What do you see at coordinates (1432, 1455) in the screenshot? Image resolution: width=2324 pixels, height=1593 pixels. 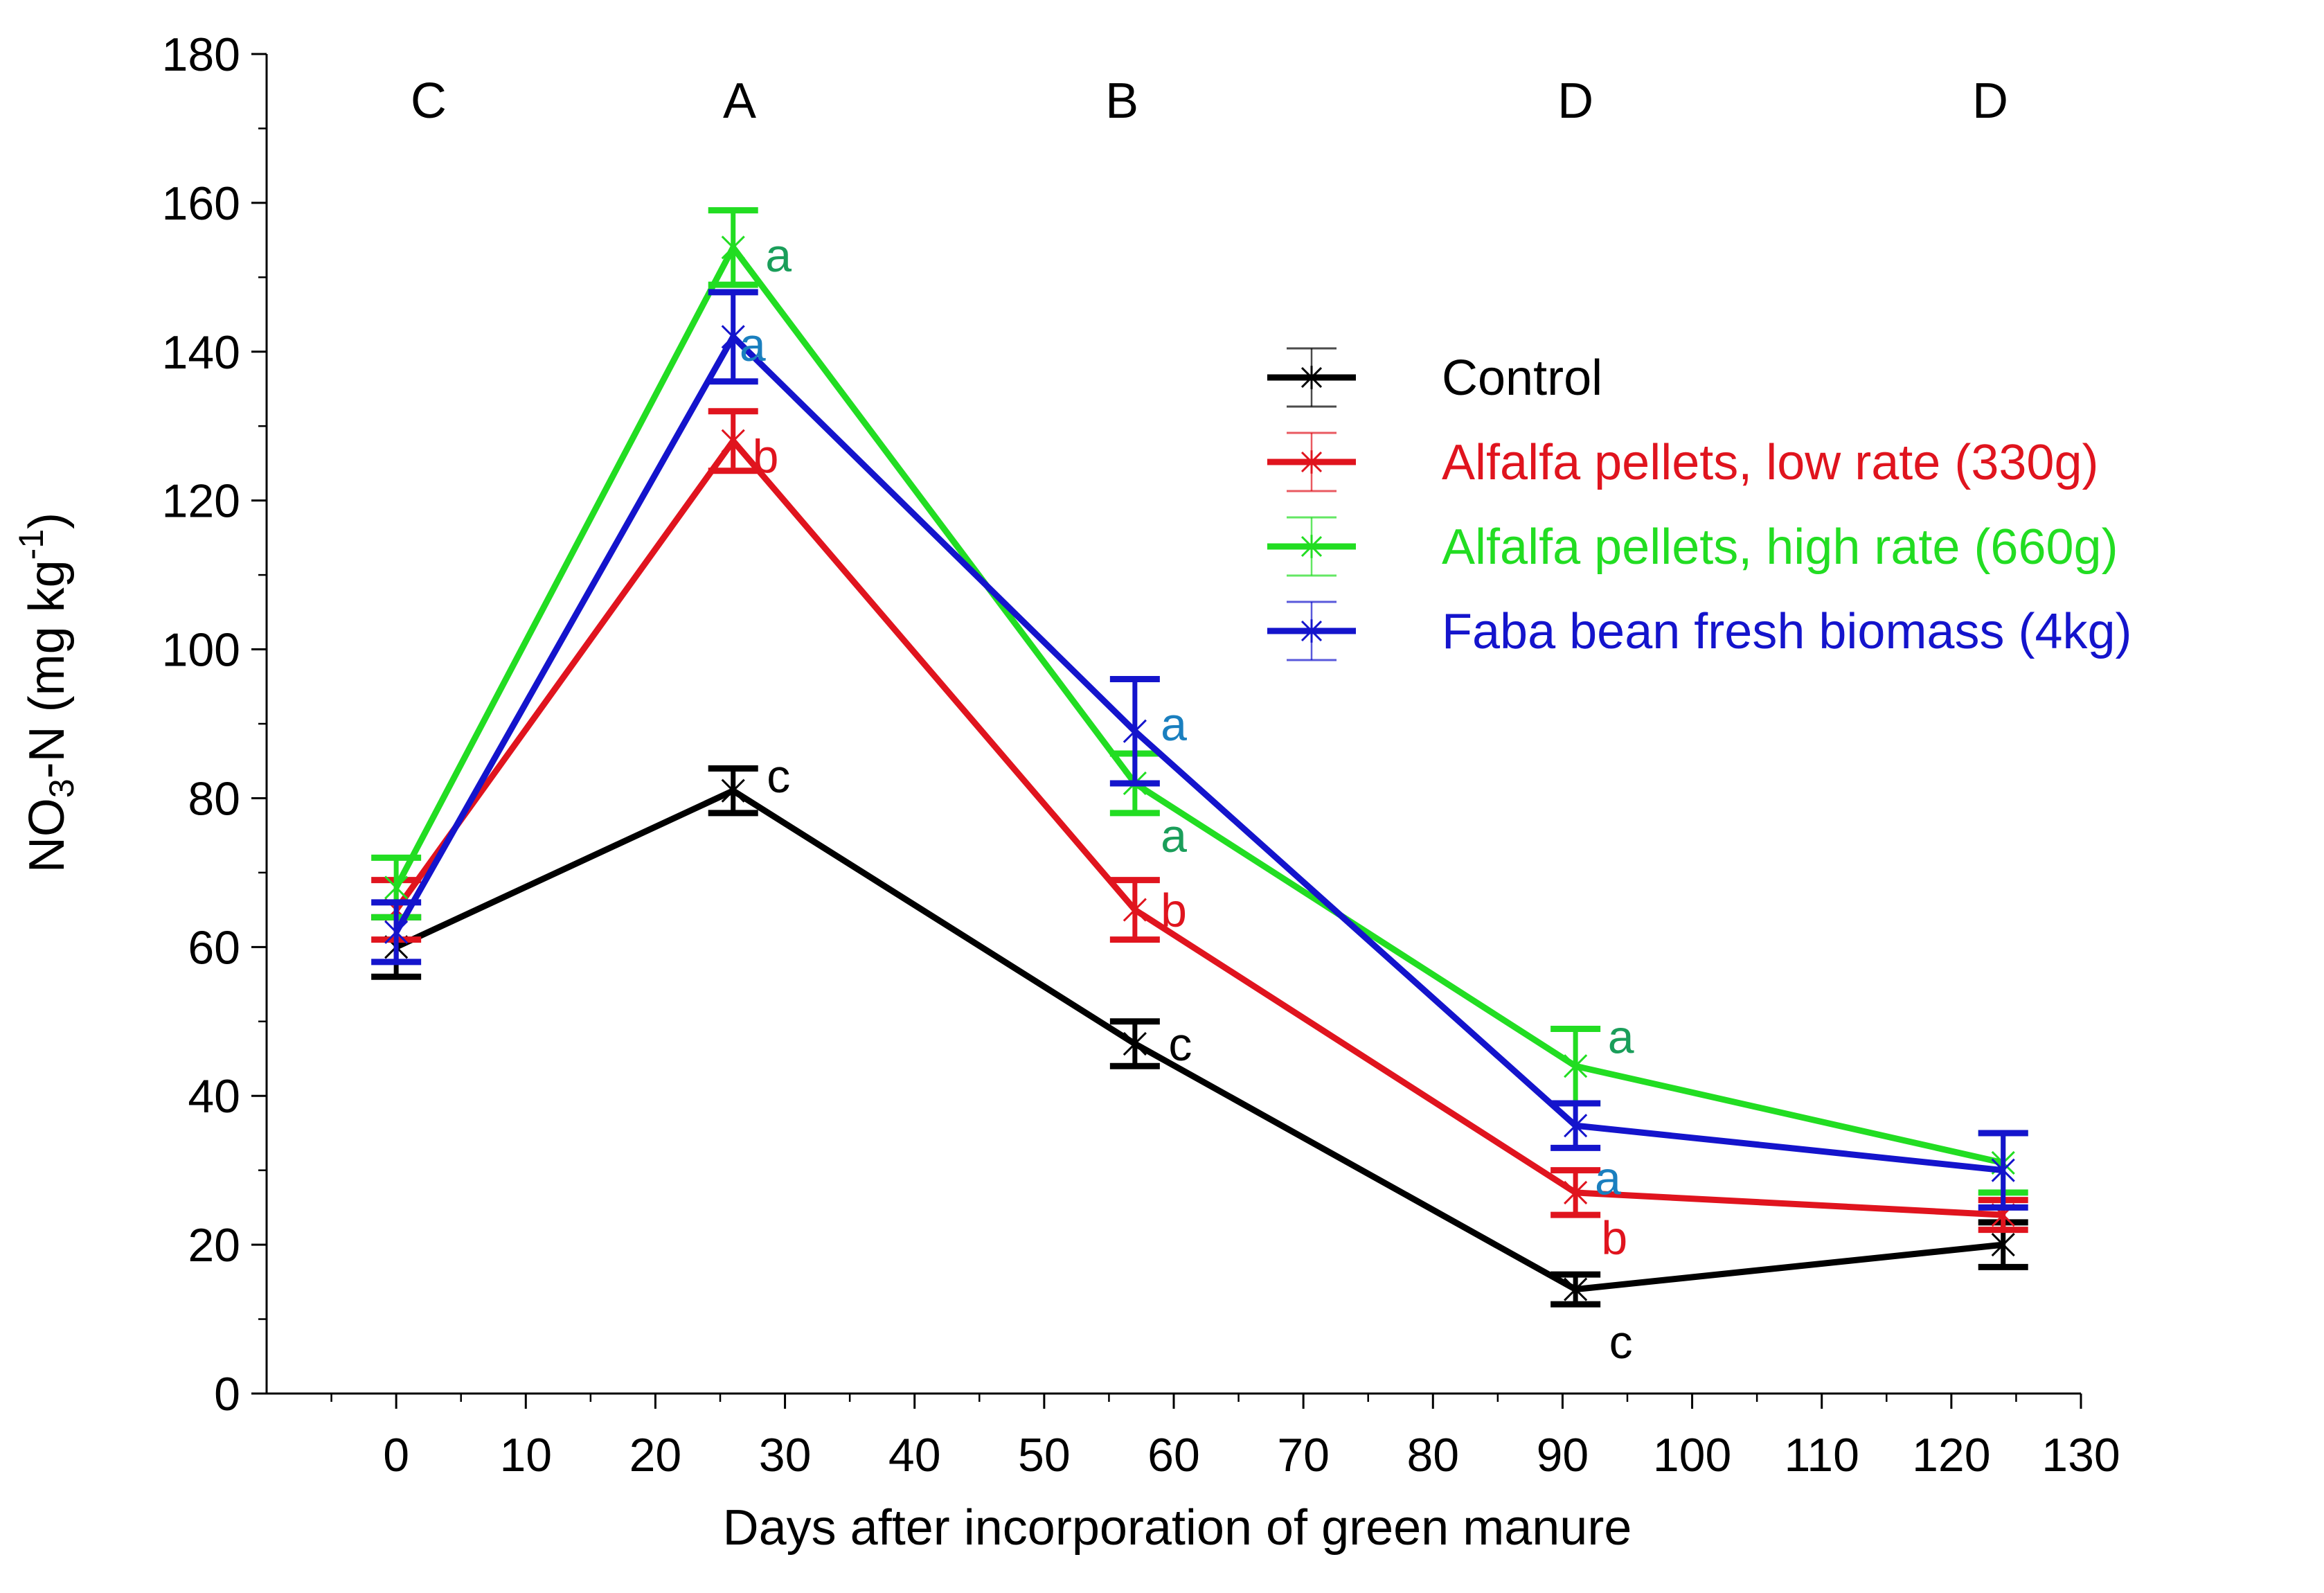 I see `x-tick-label: 80` at bounding box center [1432, 1455].